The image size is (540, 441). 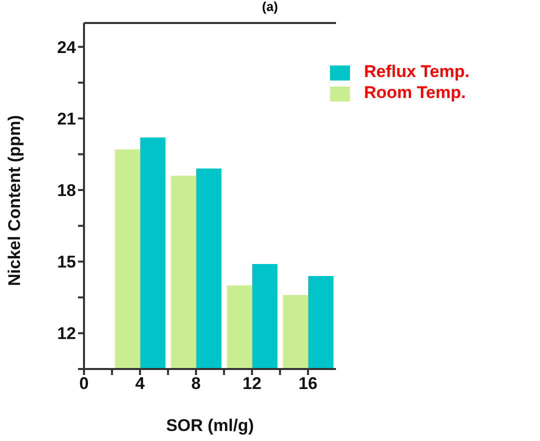 I want to click on y-tick-label: 12, so click(x=66, y=334).